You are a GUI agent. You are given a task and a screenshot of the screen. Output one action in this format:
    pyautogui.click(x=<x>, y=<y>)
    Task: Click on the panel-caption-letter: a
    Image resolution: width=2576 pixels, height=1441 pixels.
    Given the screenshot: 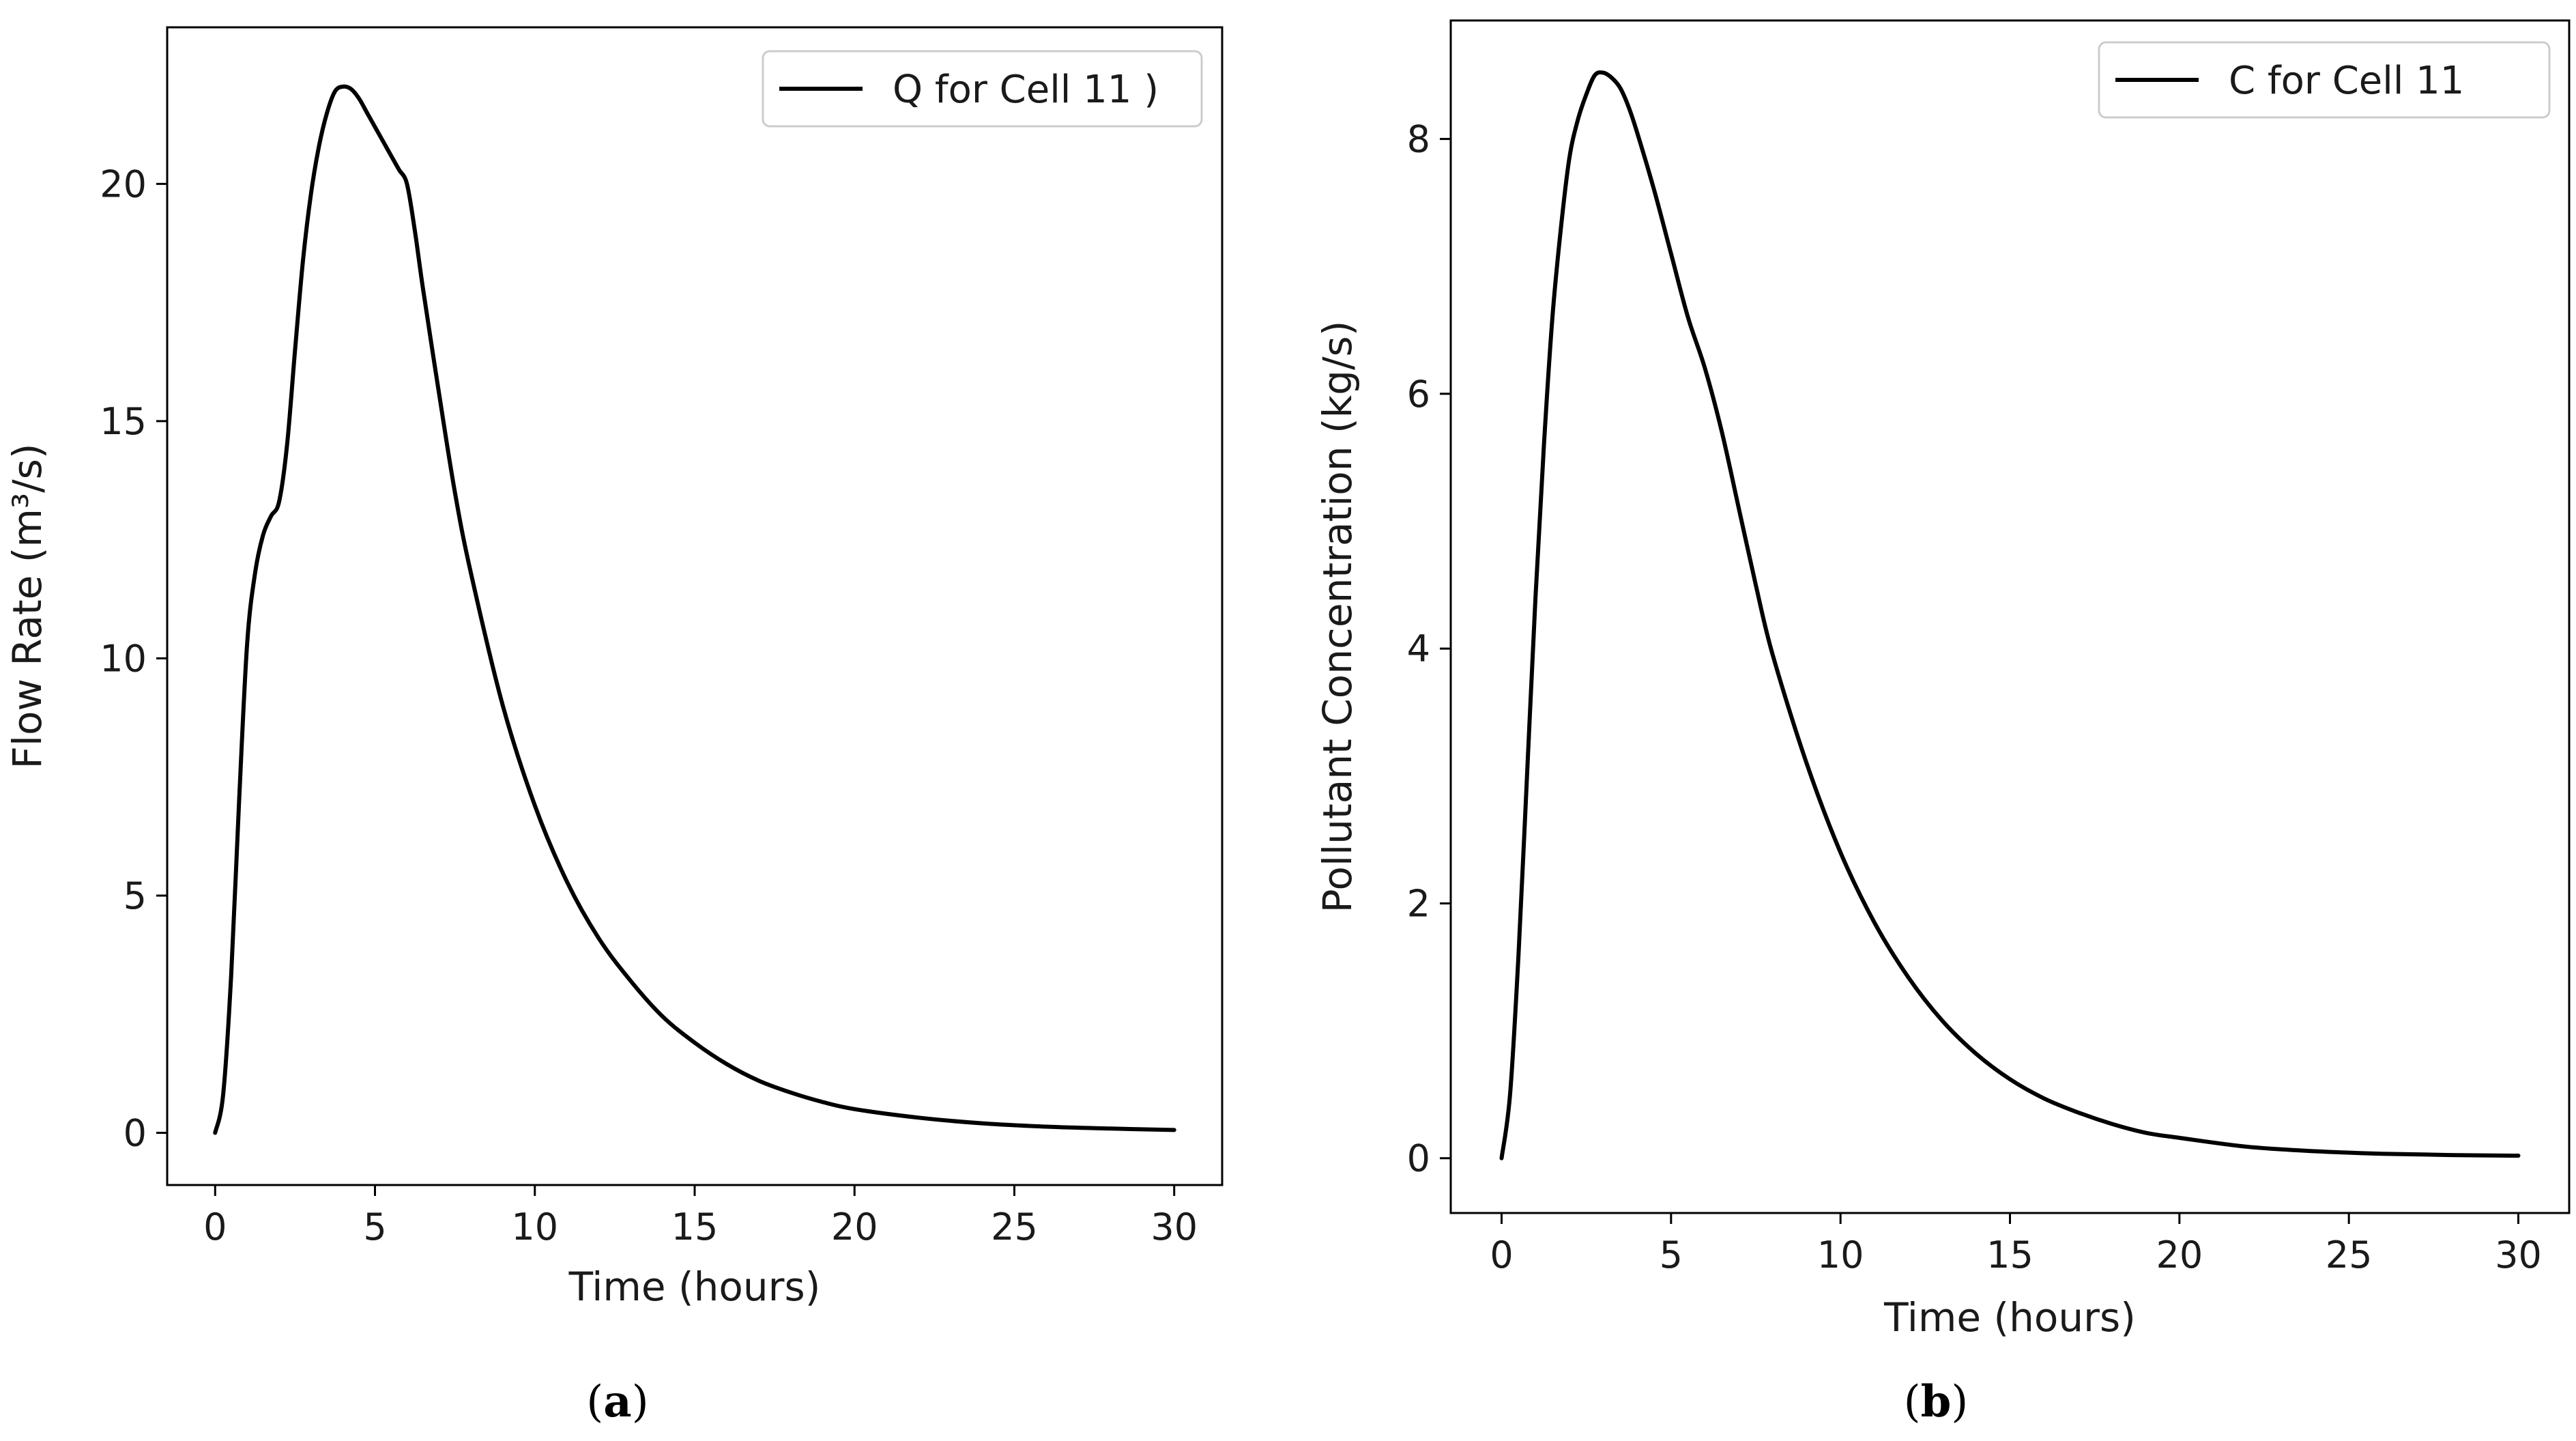 What is the action you would take?
    pyautogui.click(x=617, y=1402)
    